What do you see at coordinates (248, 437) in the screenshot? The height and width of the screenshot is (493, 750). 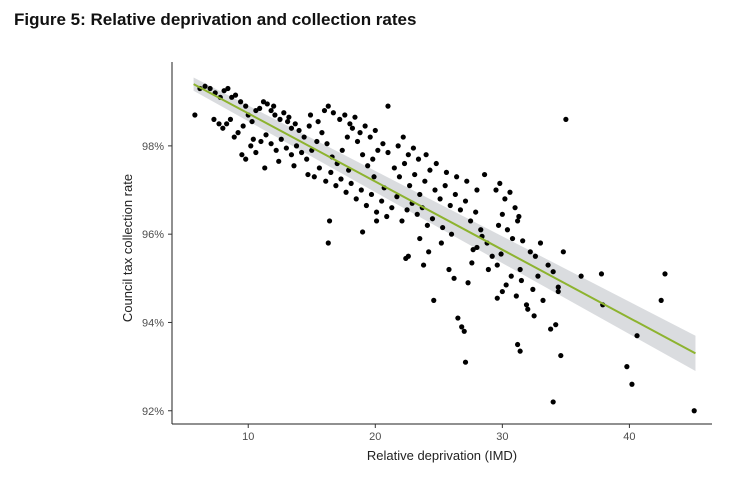 I see `x-tick-label: 10` at bounding box center [248, 437].